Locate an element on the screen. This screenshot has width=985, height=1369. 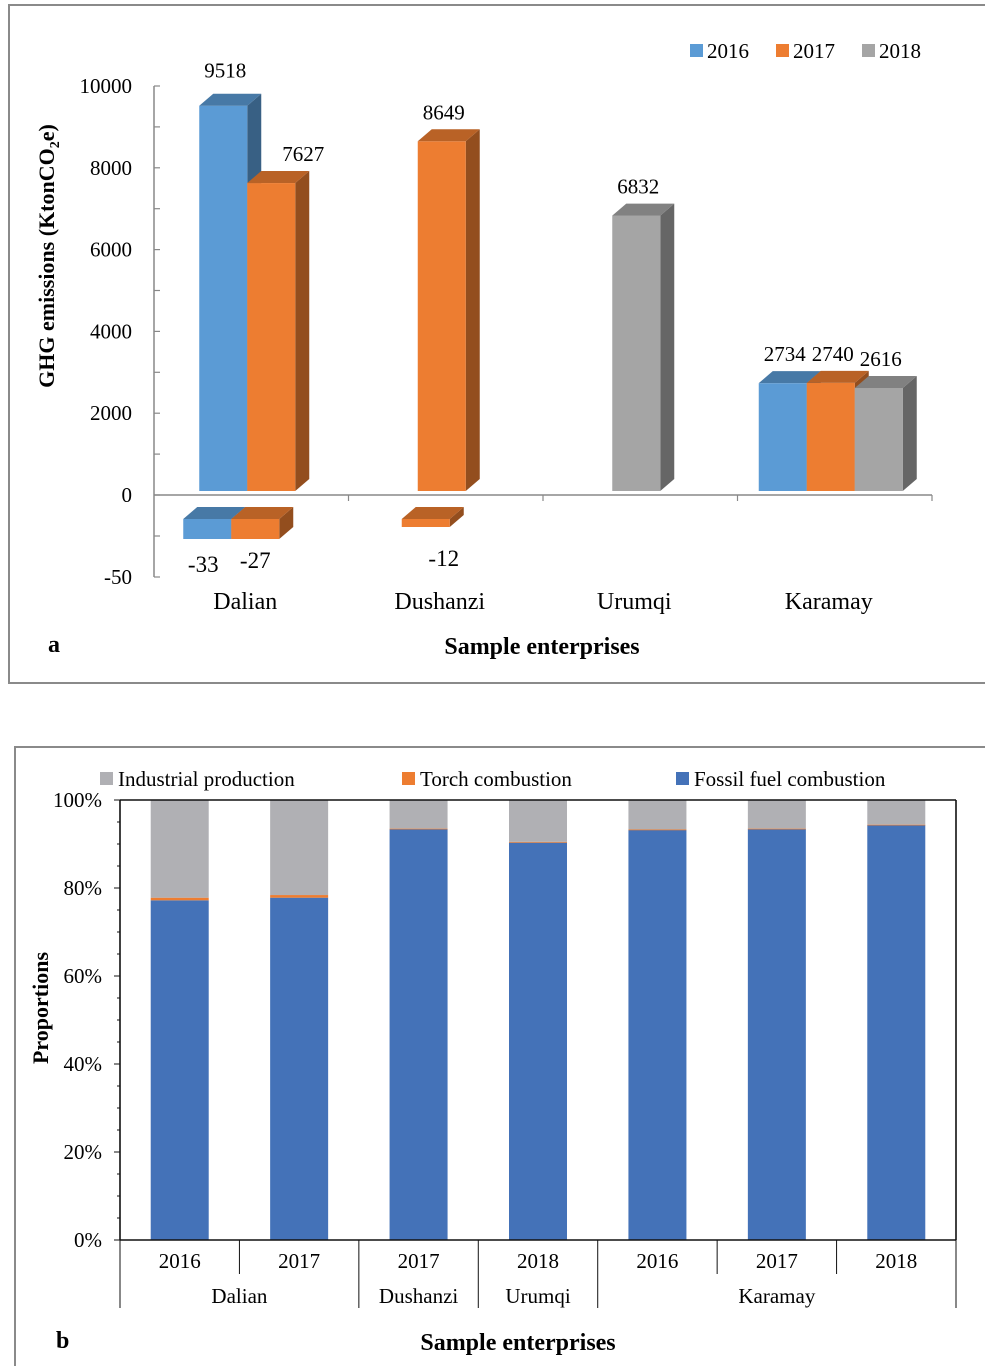
neg-bar-dalian-2016 is located at coordinates (214, 523).